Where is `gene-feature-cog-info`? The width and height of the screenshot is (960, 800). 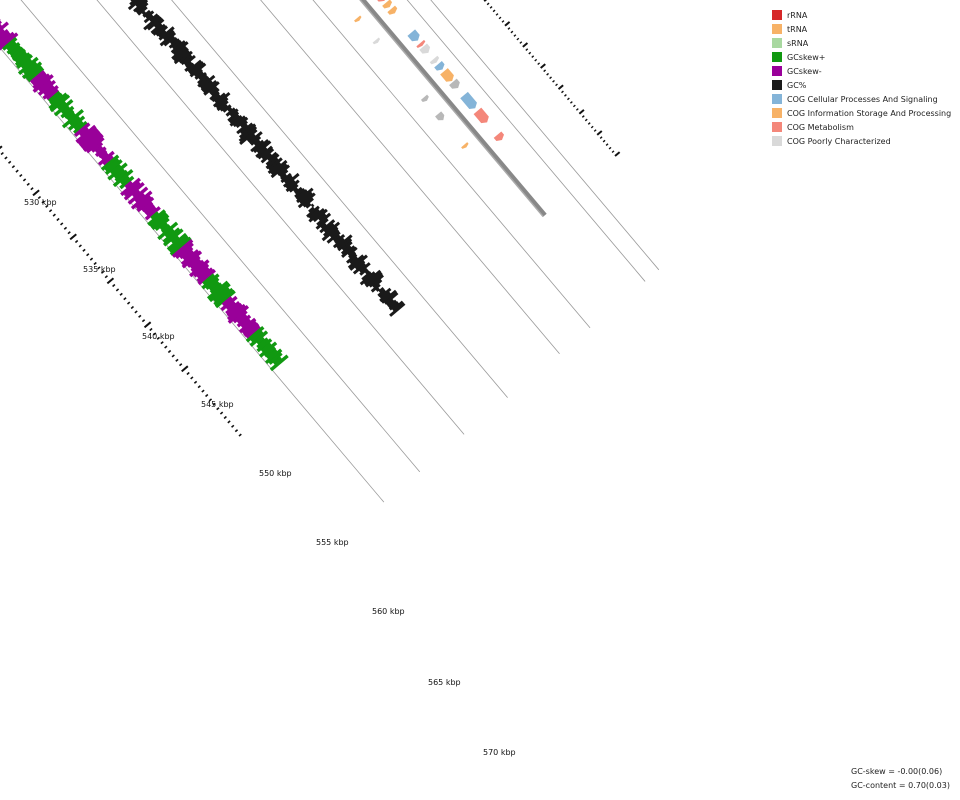
gene-feature-cog-info is located at coordinates (447, 75).